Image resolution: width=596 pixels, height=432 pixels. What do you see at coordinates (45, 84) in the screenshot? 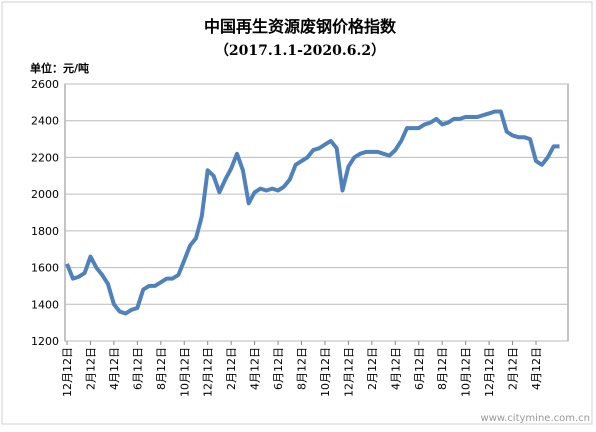
I see `y-tick-label: 2600` at bounding box center [45, 84].